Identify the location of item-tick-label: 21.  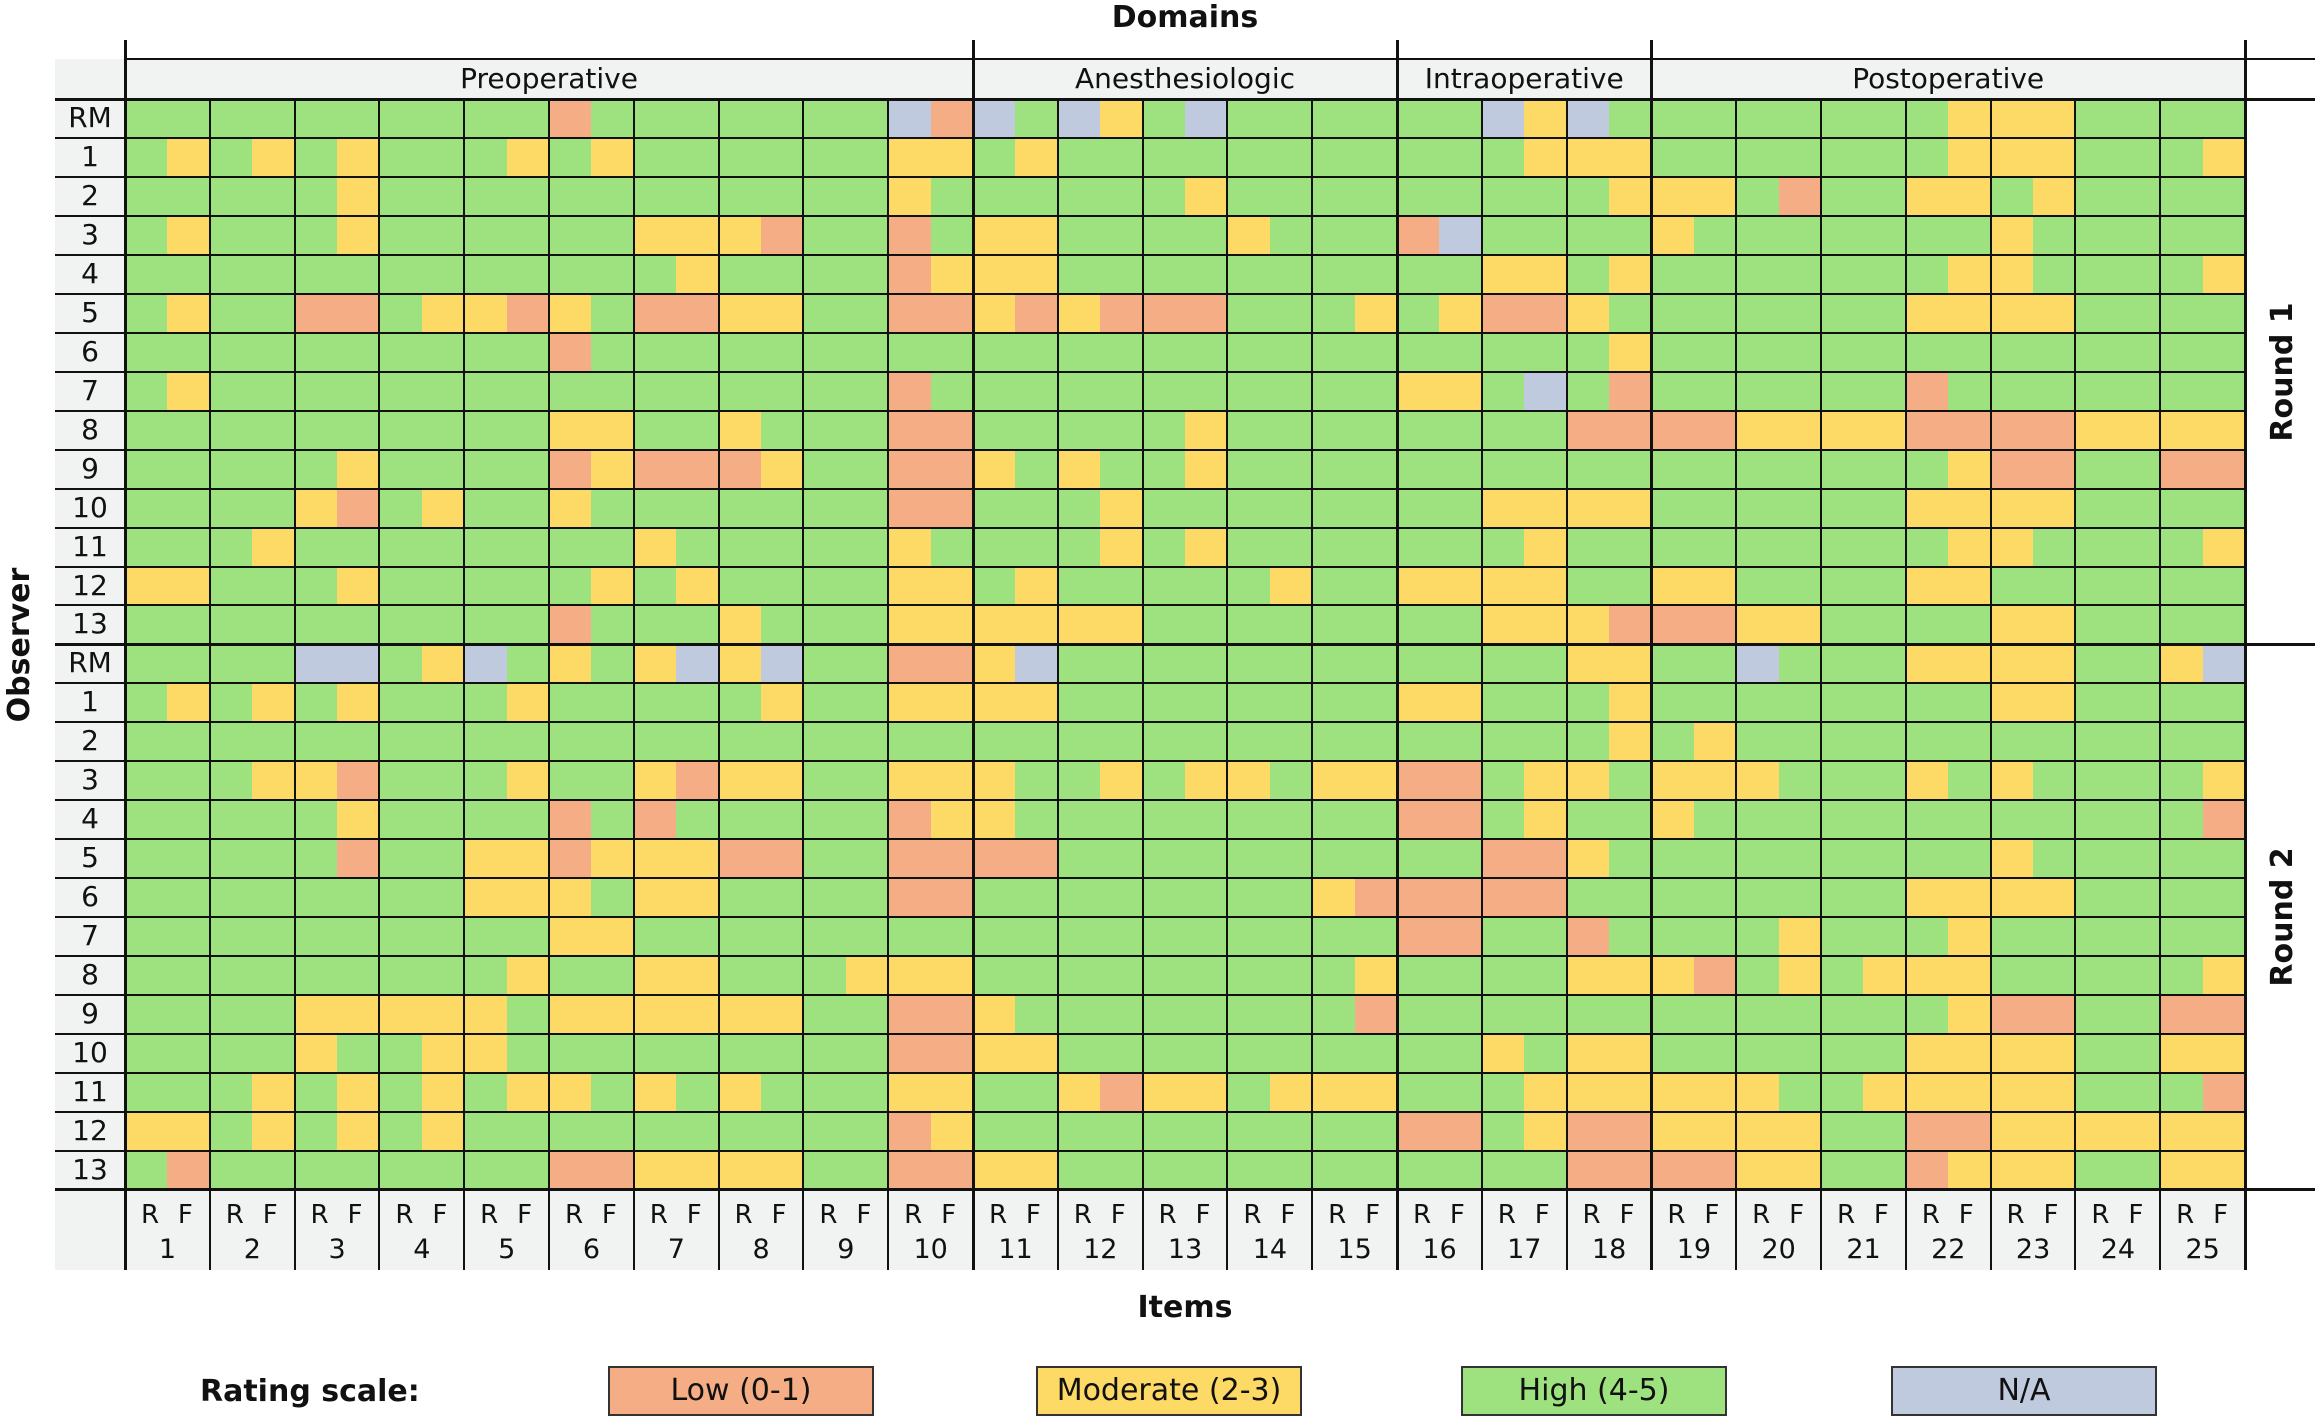
(1863, 1249).